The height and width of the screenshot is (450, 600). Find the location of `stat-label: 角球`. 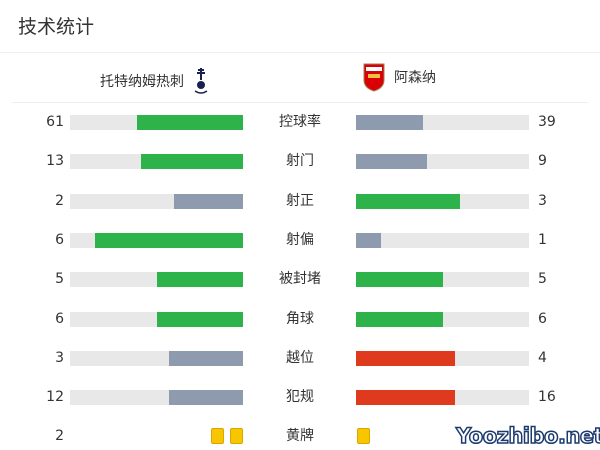

stat-label: 角球 is located at coordinates (300, 318).